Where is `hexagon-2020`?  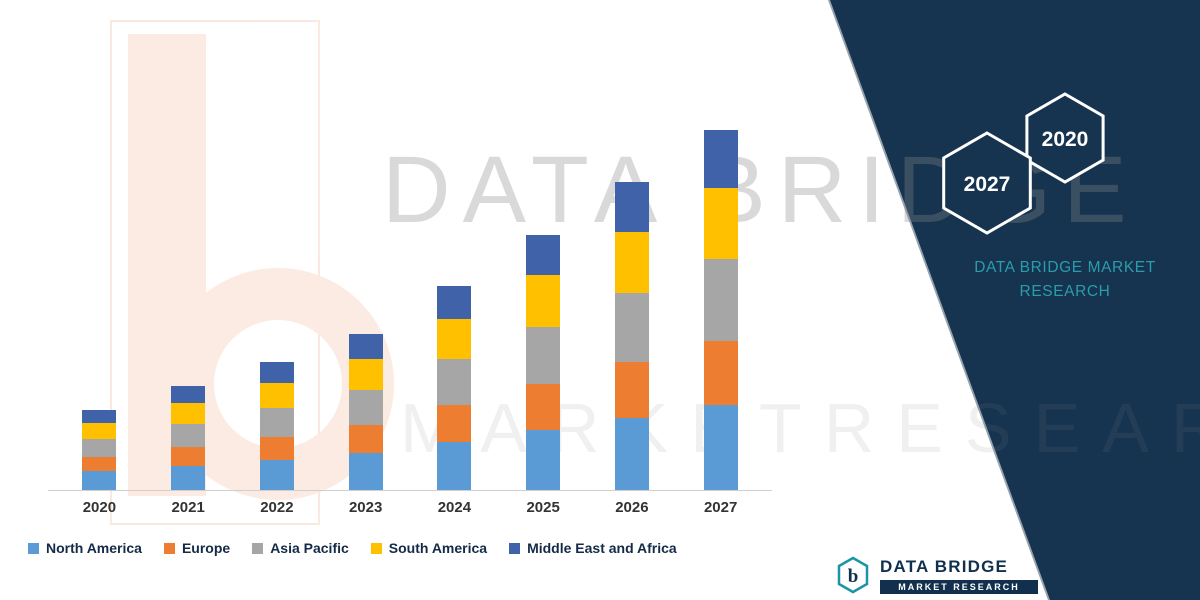
hexagon-2020 is located at coordinates (1065, 138).